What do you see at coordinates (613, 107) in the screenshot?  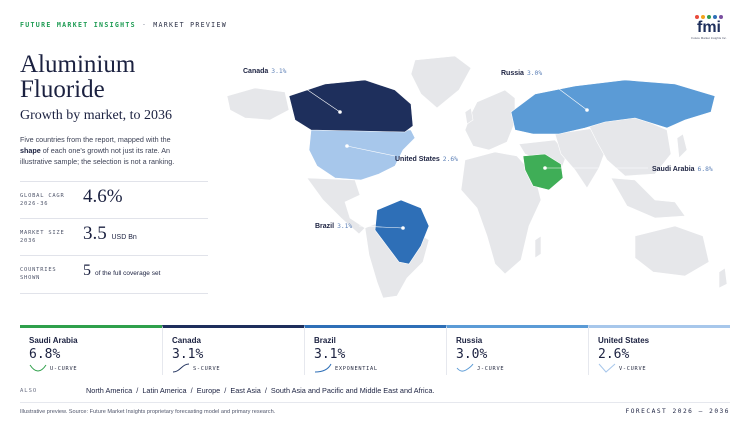 I see `map-country-russia` at bounding box center [613, 107].